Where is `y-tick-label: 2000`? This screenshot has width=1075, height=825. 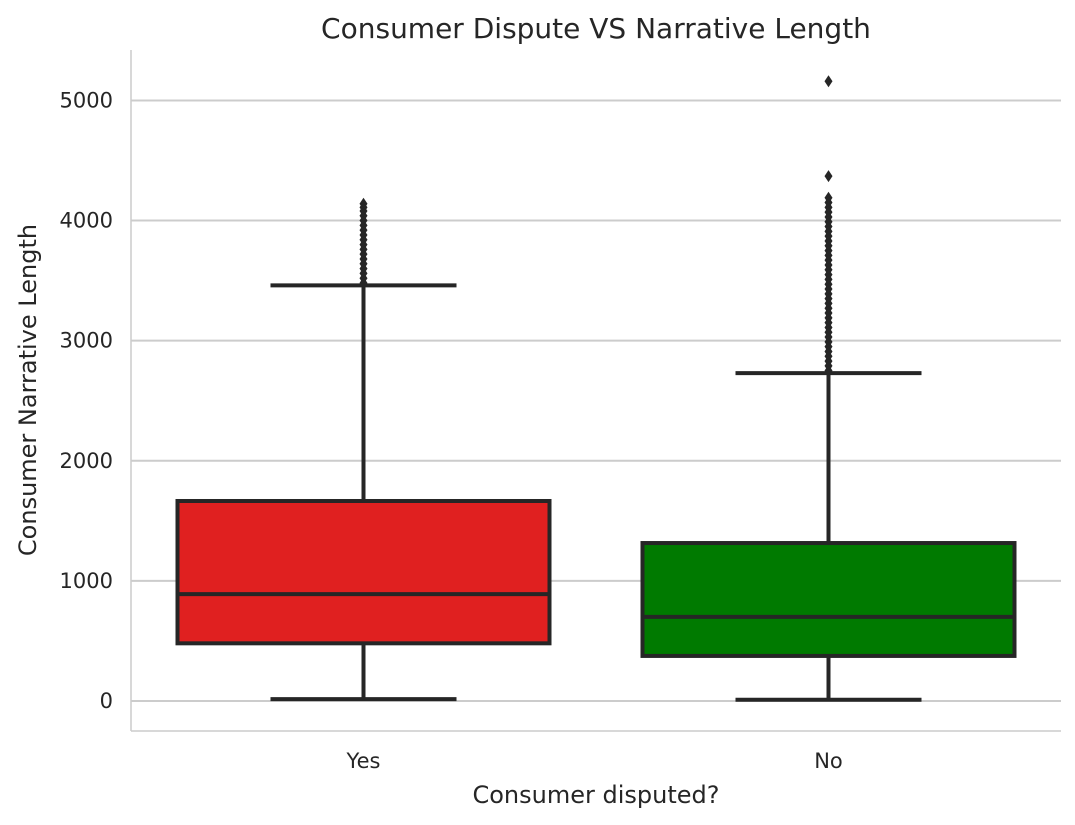 y-tick-label: 2000 is located at coordinates (86, 461).